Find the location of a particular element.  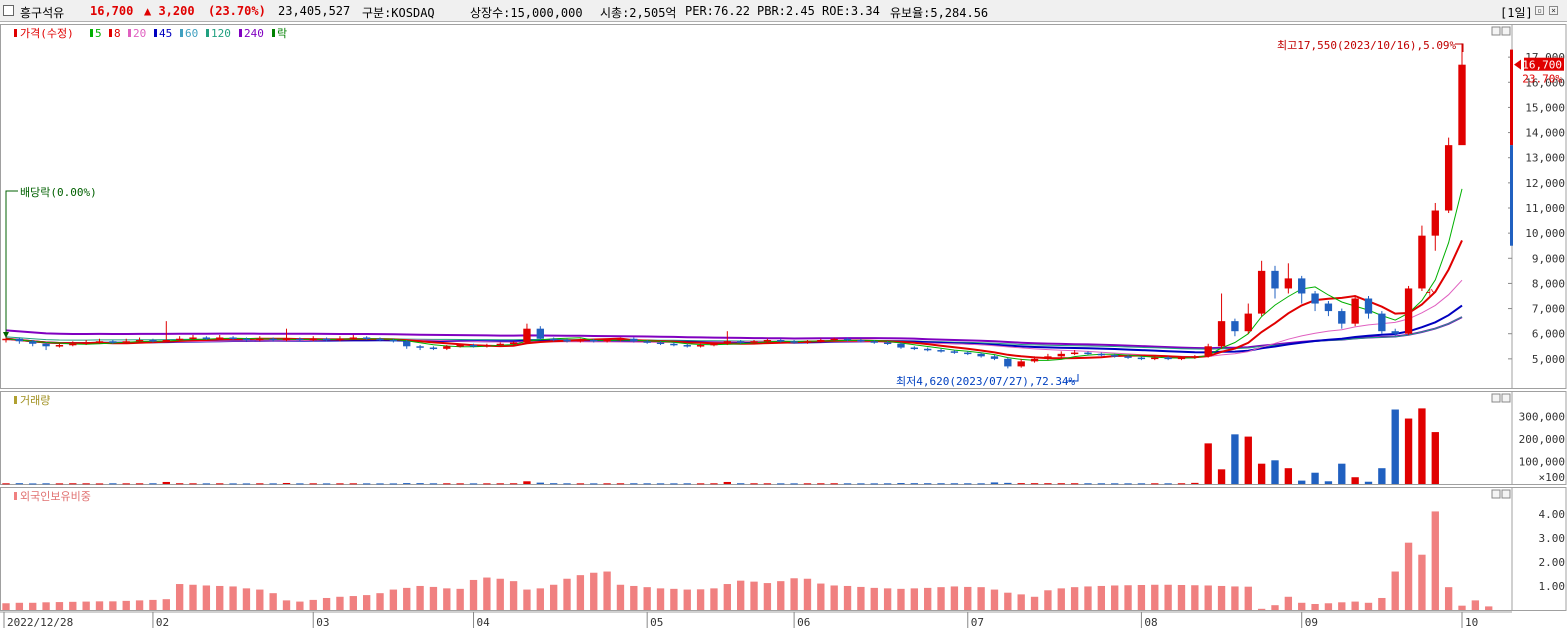

restore-icon: ▫ is located at coordinates (1539, 10).